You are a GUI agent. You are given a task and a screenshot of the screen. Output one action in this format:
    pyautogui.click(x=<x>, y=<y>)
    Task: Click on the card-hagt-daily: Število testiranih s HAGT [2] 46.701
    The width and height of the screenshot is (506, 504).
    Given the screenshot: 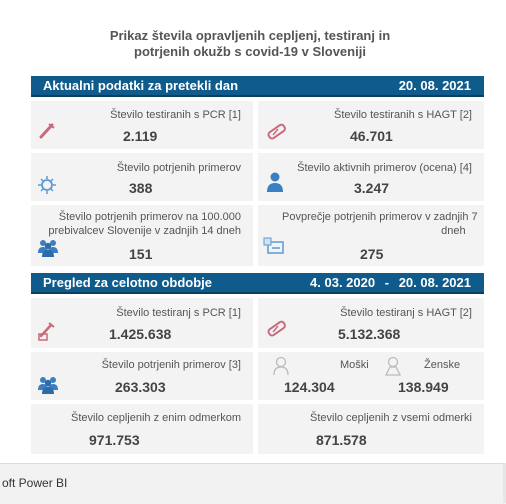 What is the action you would take?
    pyautogui.click(x=371, y=125)
    